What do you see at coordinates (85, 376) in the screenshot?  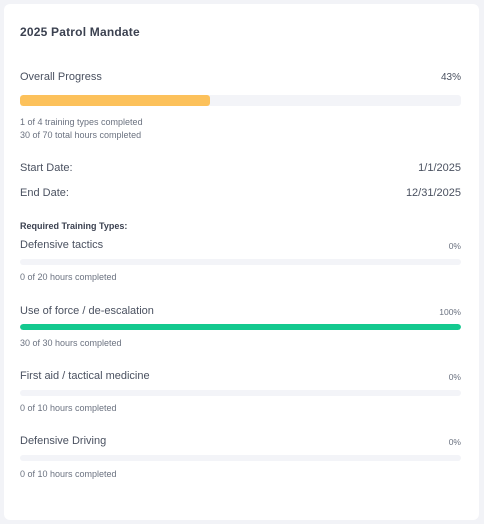 I see `training-name: First aid / tactical medicine` at bounding box center [85, 376].